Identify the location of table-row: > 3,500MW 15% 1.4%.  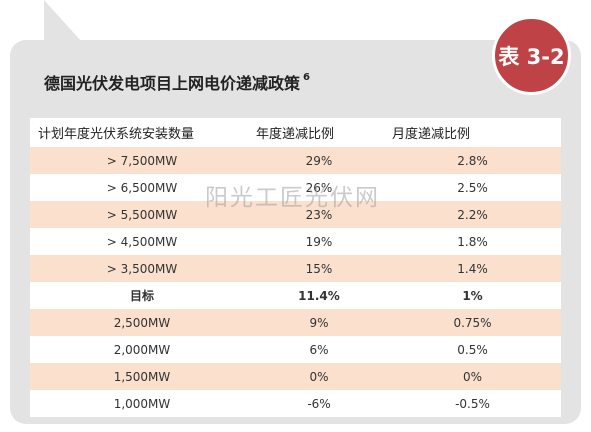
(295, 268).